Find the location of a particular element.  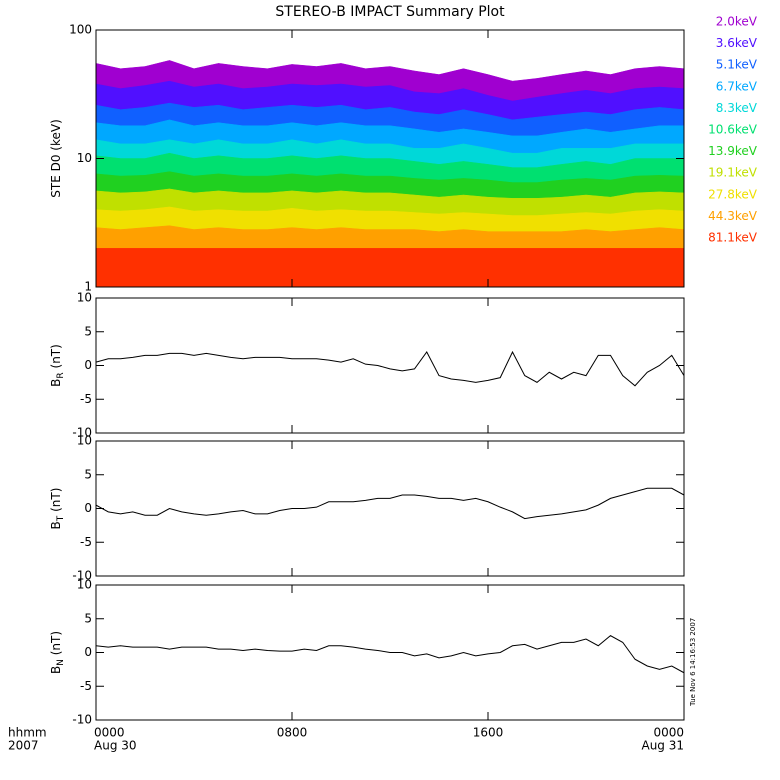

x-tick-date: Aug 31 is located at coordinates (662, 746).